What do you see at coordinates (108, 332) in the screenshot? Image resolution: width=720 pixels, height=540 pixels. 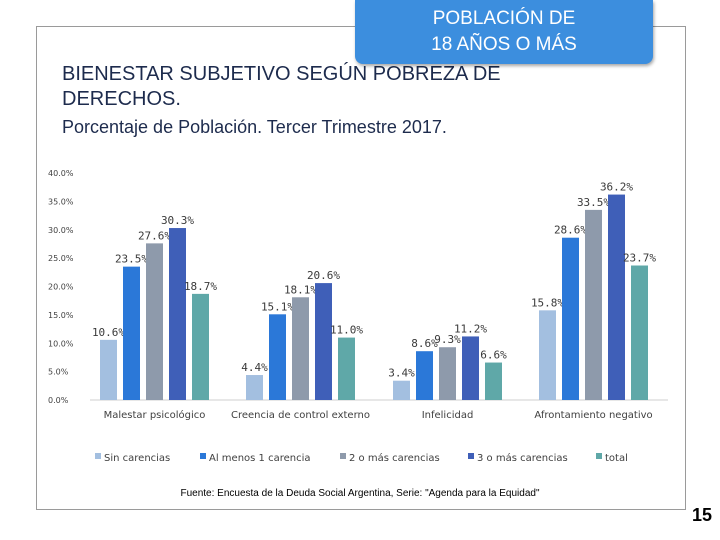 I see `data-label: 10.6%` at bounding box center [108, 332].